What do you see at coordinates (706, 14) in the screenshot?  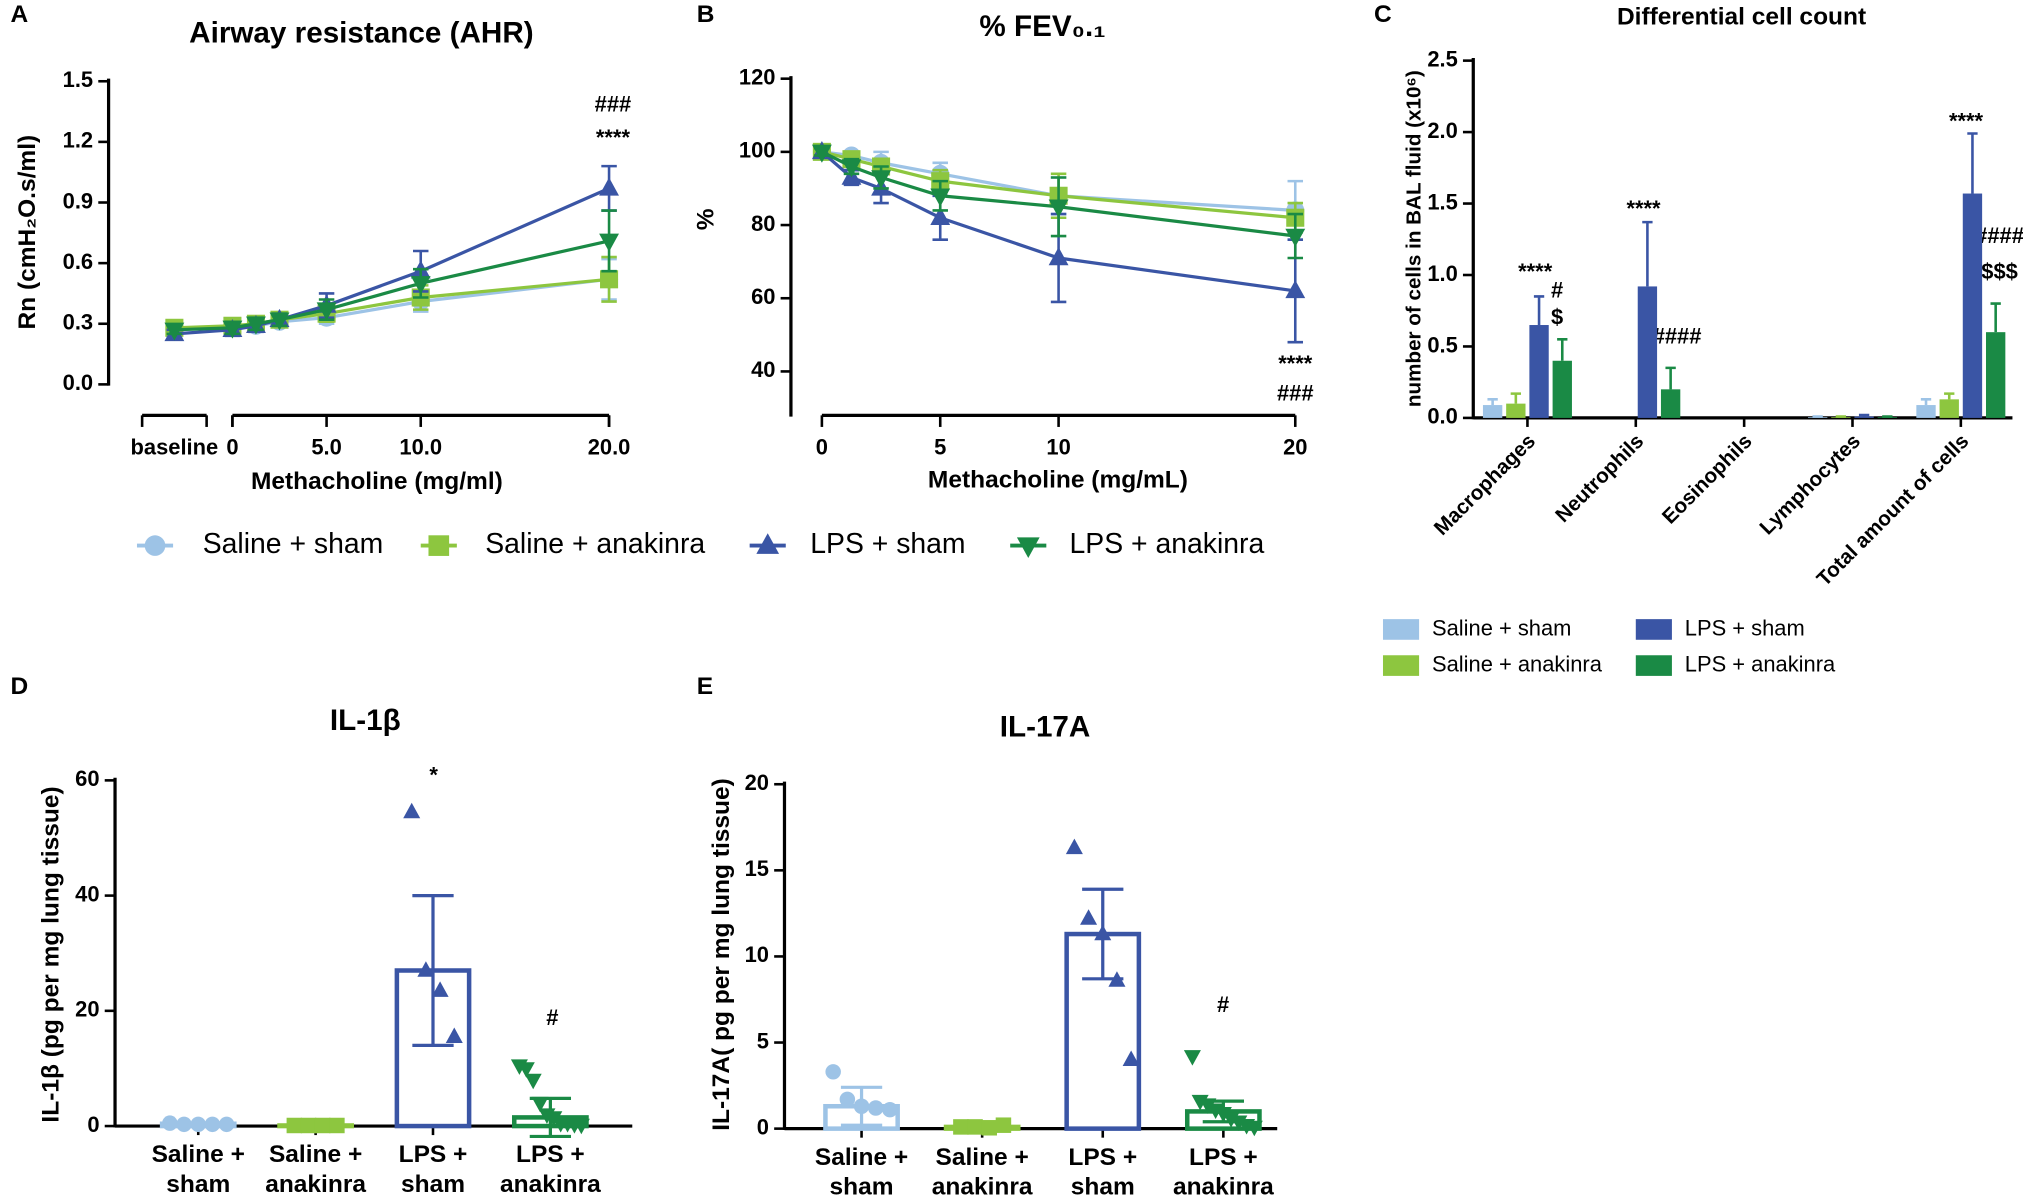 I see `panel-label: B` at bounding box center [706, 14].